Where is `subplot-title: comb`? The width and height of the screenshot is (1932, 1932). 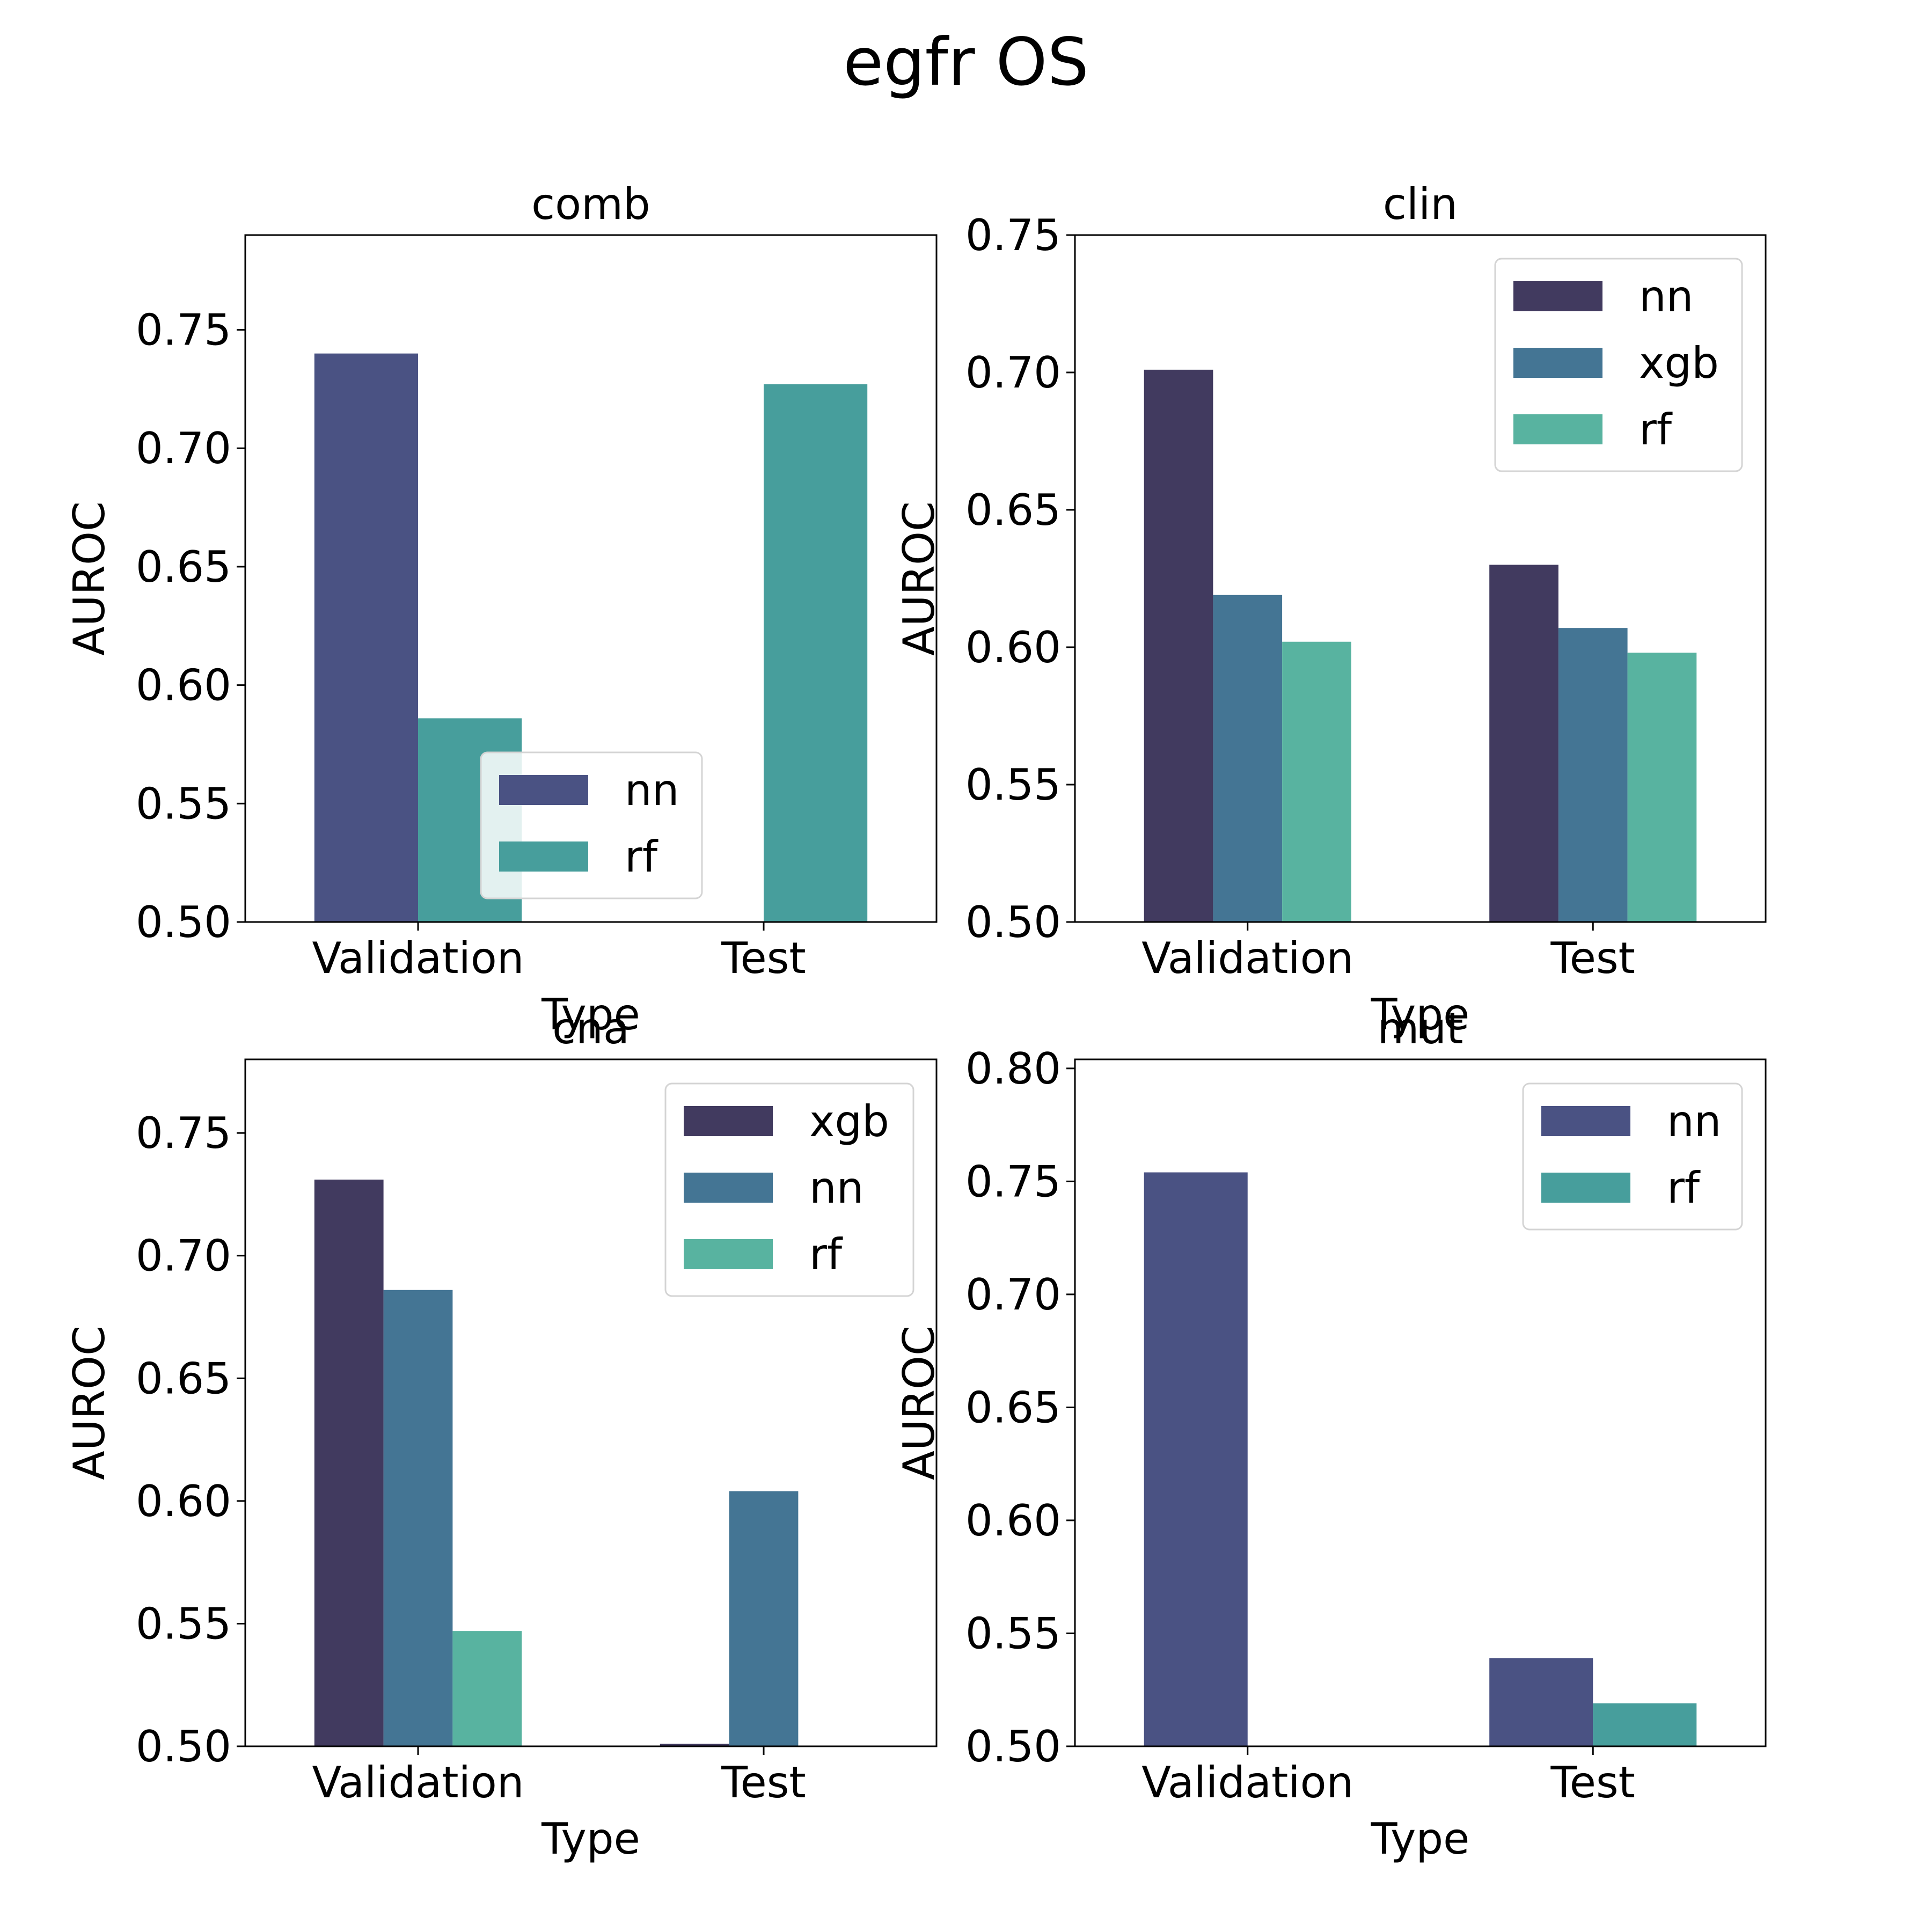
subplot-title: comb is located at coordinates (590, 204).